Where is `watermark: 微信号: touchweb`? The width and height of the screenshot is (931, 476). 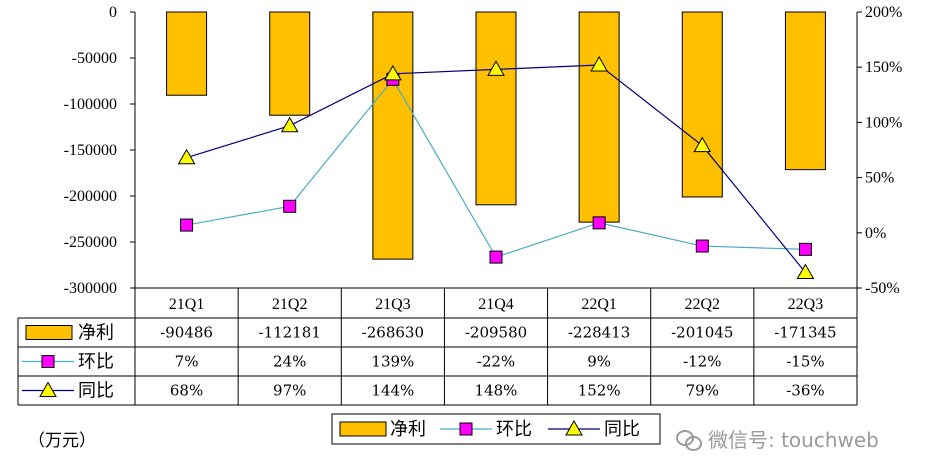 watermark: 微信号: touchweb is located at coordinates (777, 438).